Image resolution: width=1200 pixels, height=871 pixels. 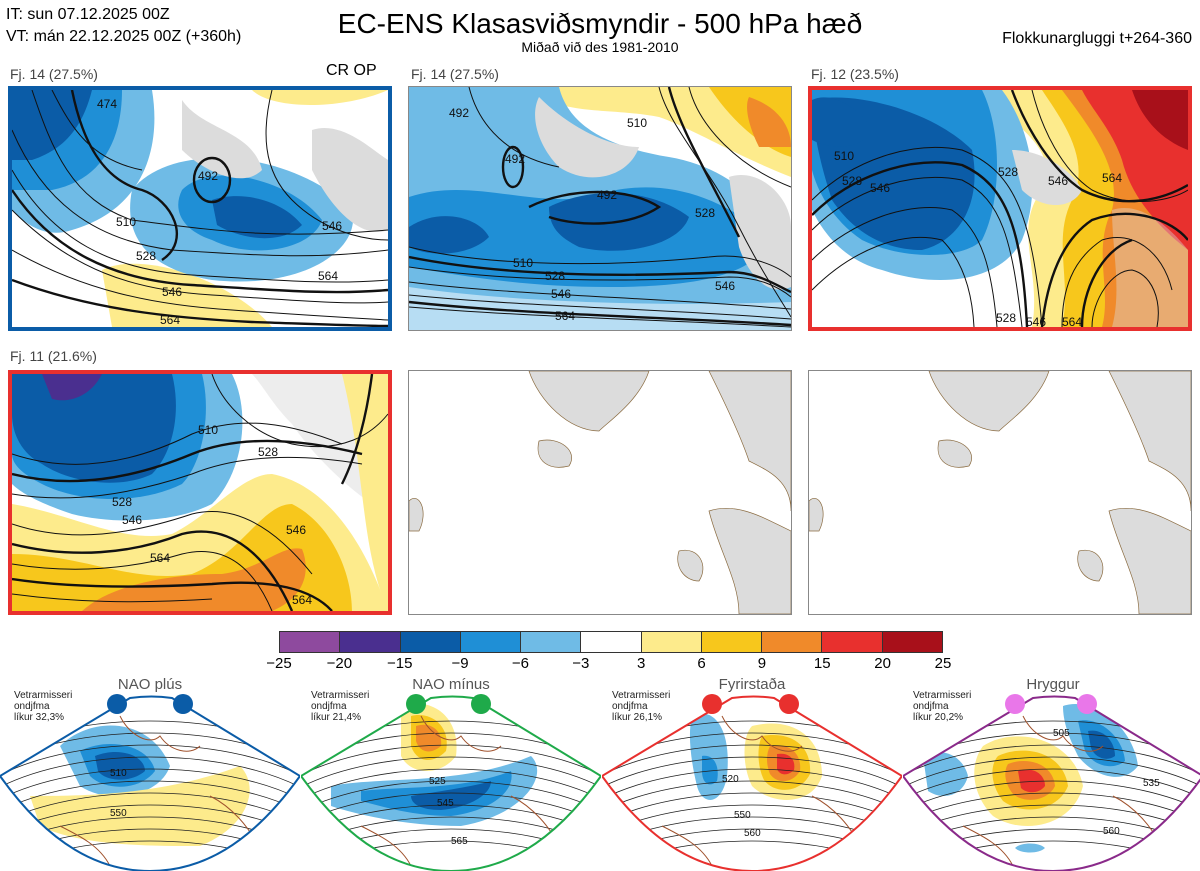 I want to click on regime-note: Vetrarmisseri ondjfma líkur 32,3%, so click(x=43, y=706).